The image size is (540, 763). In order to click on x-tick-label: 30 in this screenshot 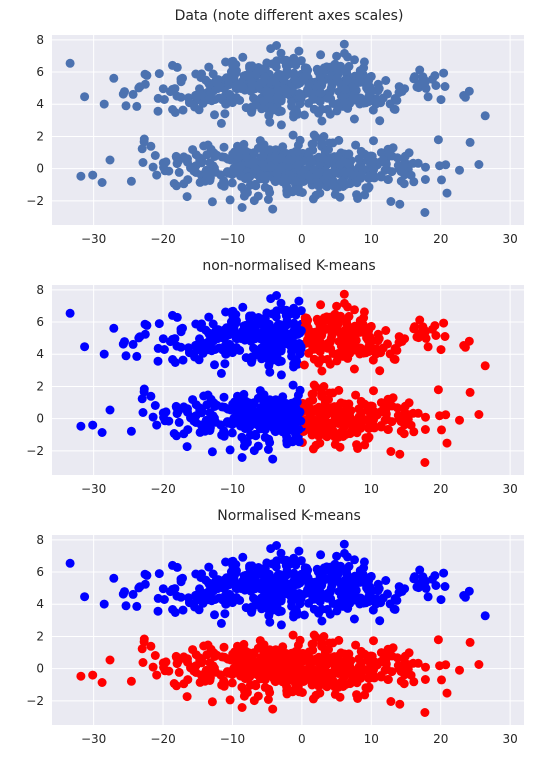, I will do `click(509, 489)`.